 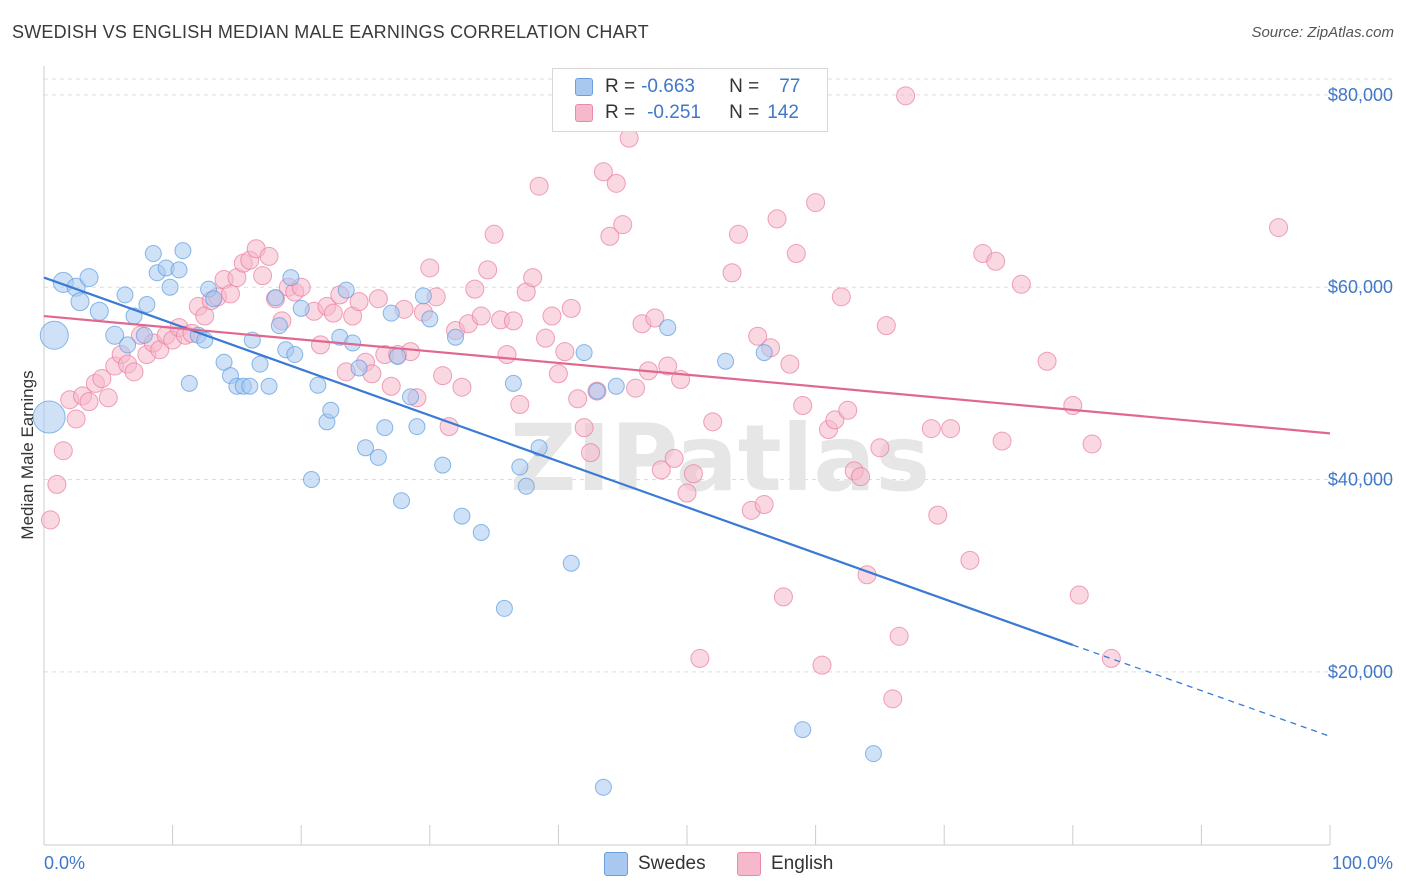 What do you see at coordinates (785, 864) in the screenshot?
I see `legend-item-english: English` at bounding box center [785, 864].